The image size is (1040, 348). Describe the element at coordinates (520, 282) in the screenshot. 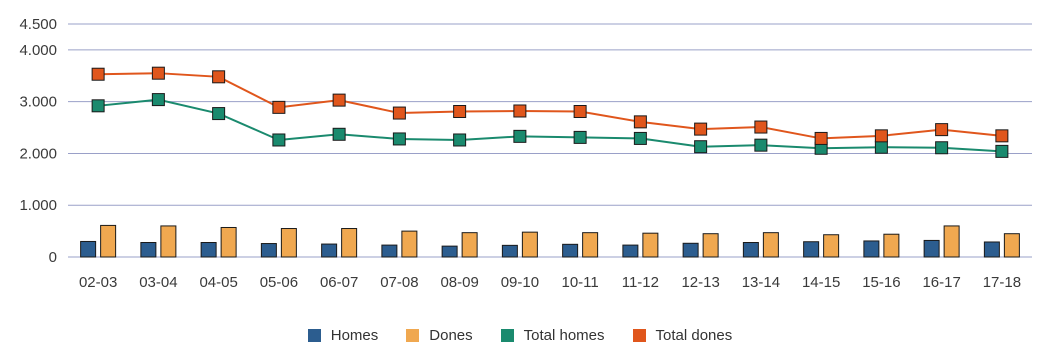

I see `x-tick-label: 09-10` at that location.